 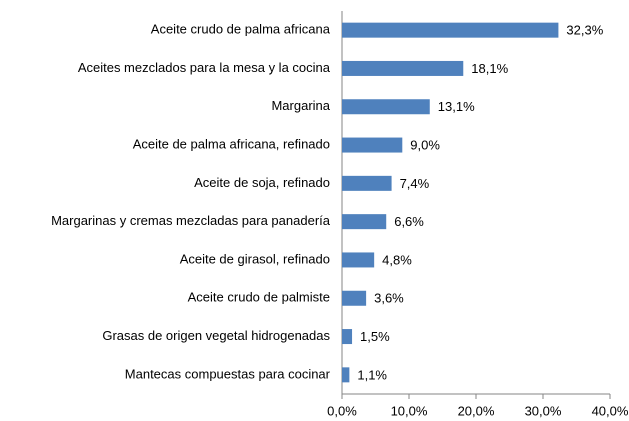 I want to click on value-label: 7,4%, so click(x=415, y=183).